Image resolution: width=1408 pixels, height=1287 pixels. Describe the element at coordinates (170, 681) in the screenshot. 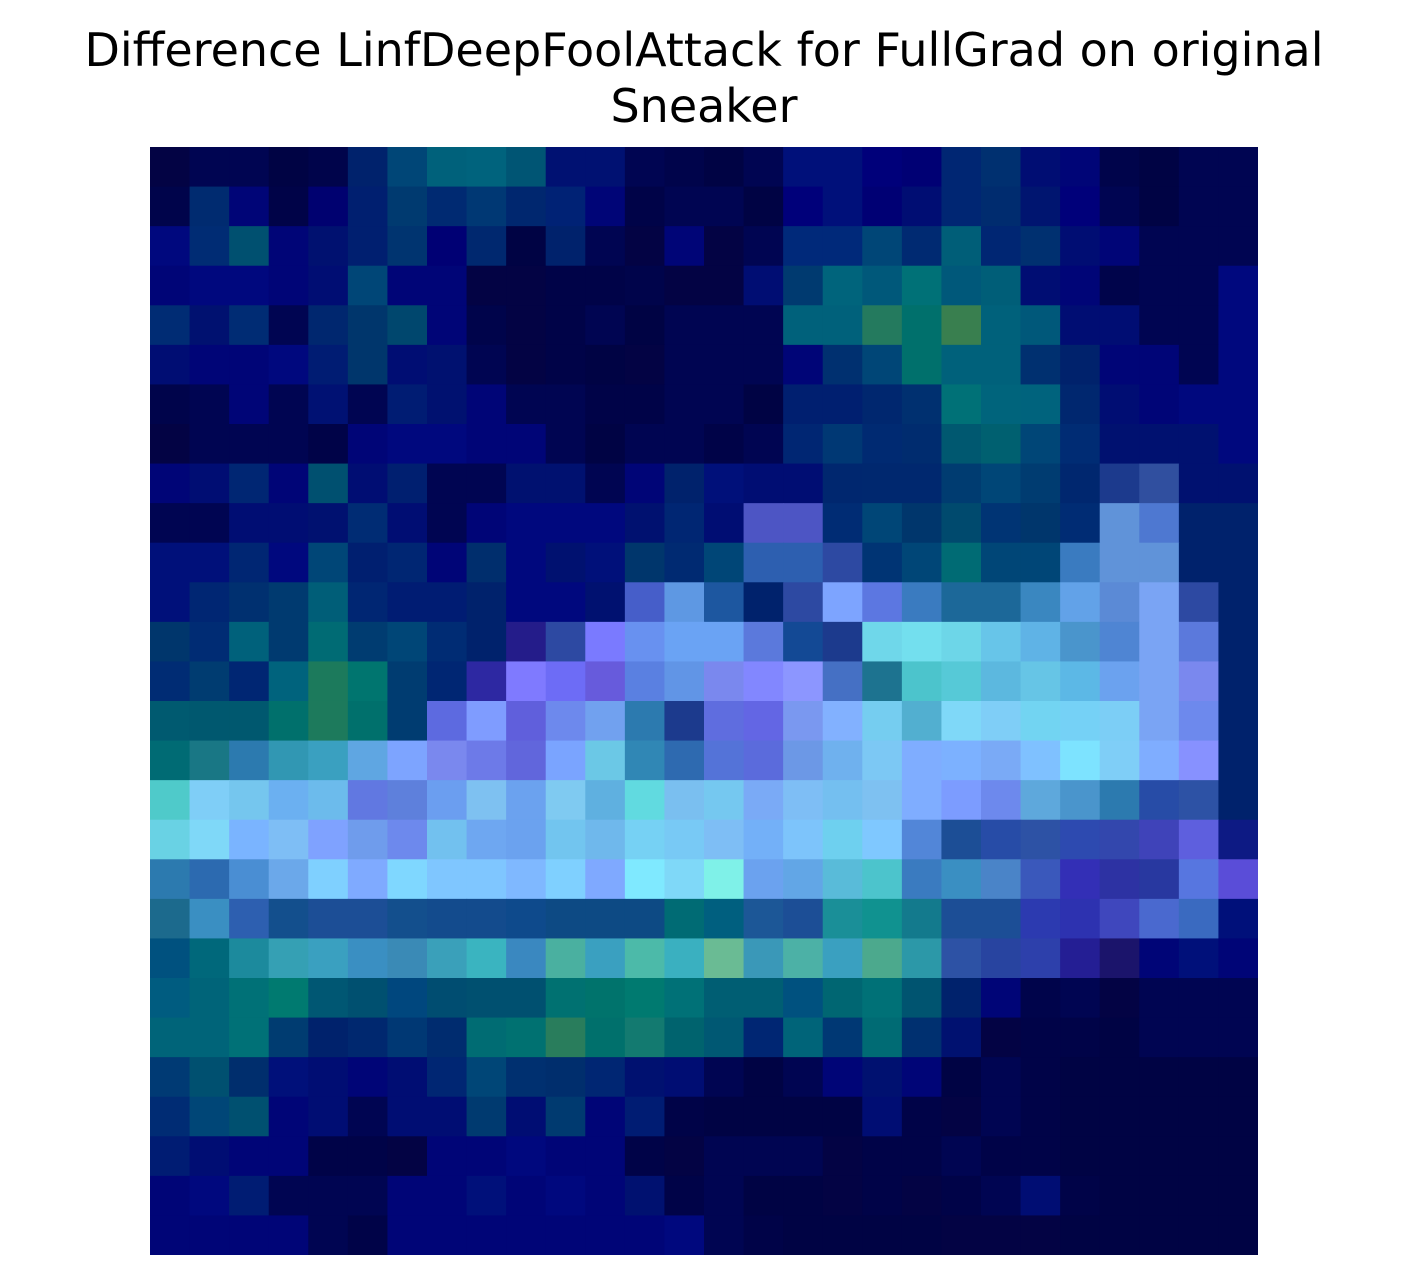

I see `heatmap-cell-r13-c0` at that location.